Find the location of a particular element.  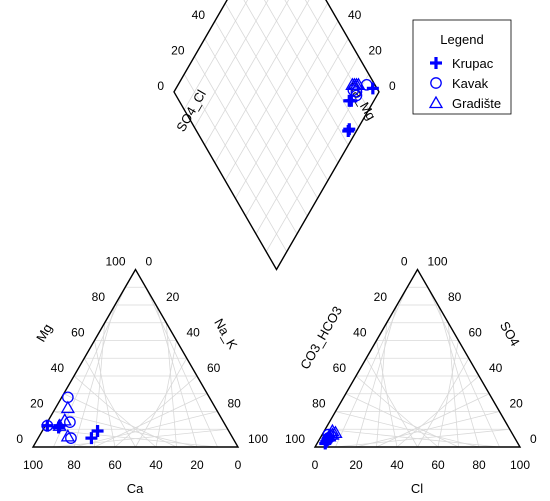

anion-bottom-tick-label: 20 is located at coordinates (356, 465).